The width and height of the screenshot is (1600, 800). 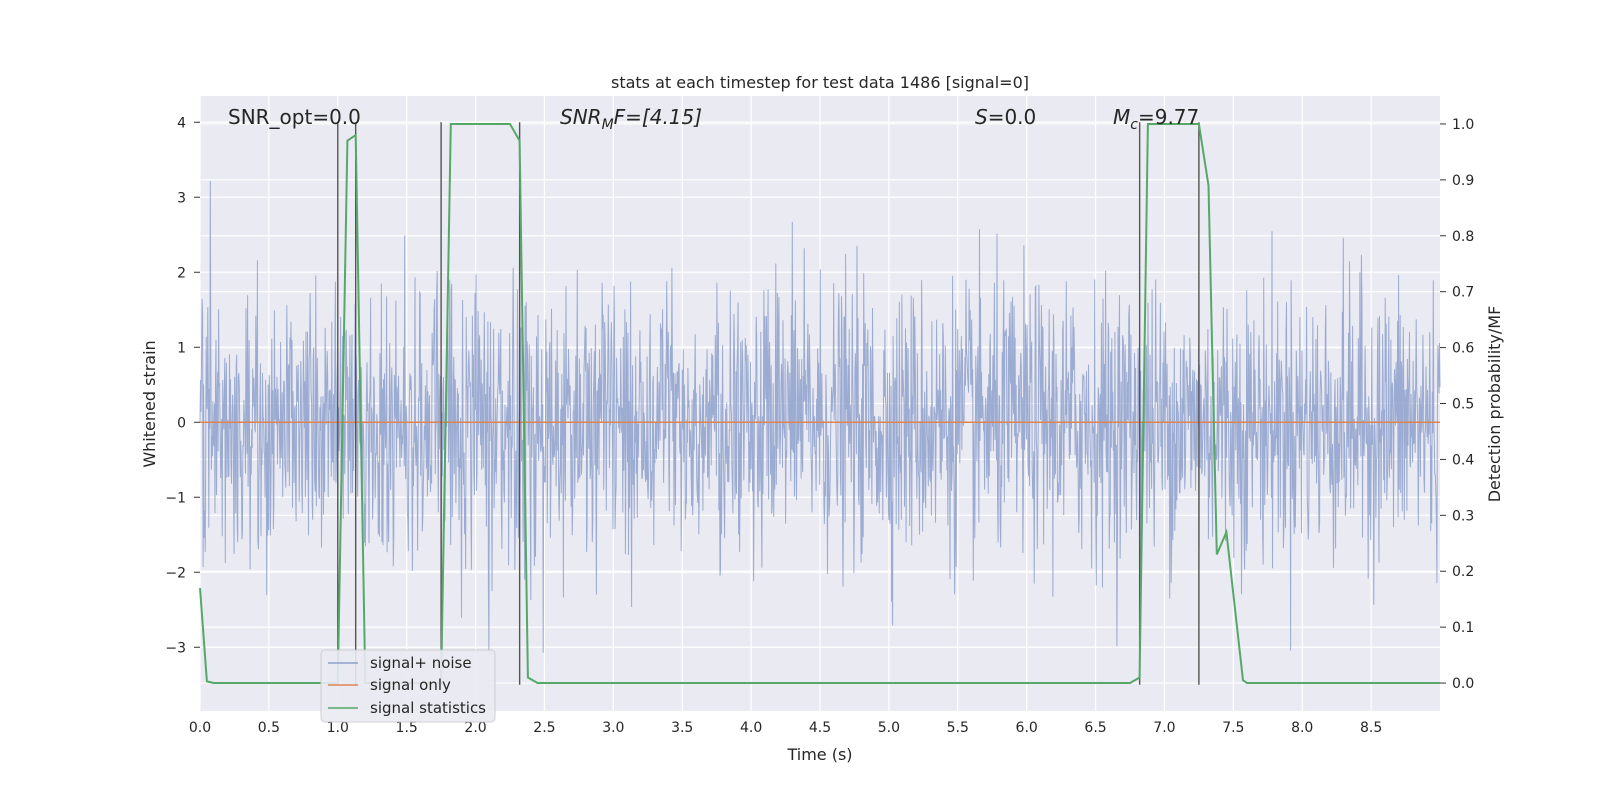 I want to click on y2-tick-label: 0.6, so click(x=1463, y=349).